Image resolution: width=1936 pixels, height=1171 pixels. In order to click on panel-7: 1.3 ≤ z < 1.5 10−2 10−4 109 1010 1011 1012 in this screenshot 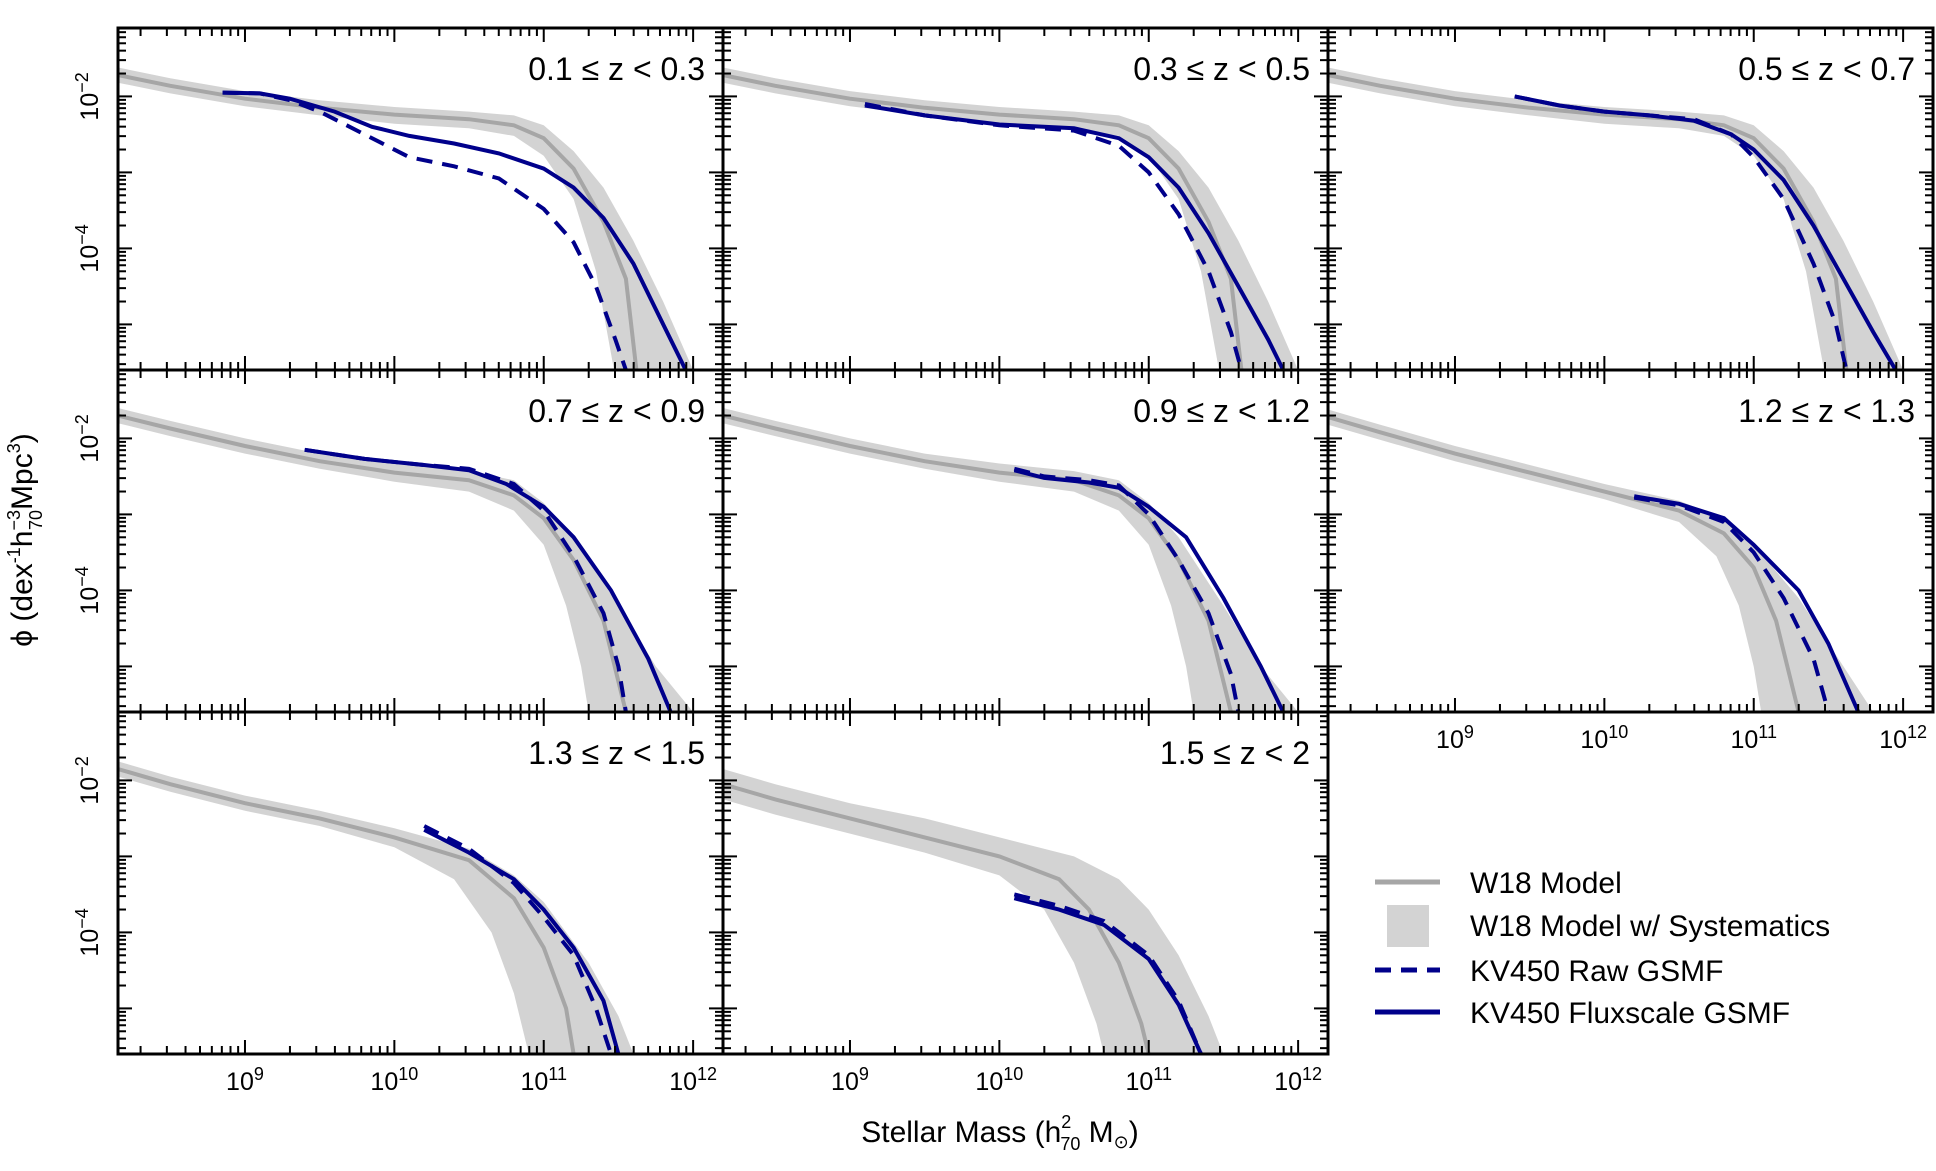, I will do `click(398, 903)`.